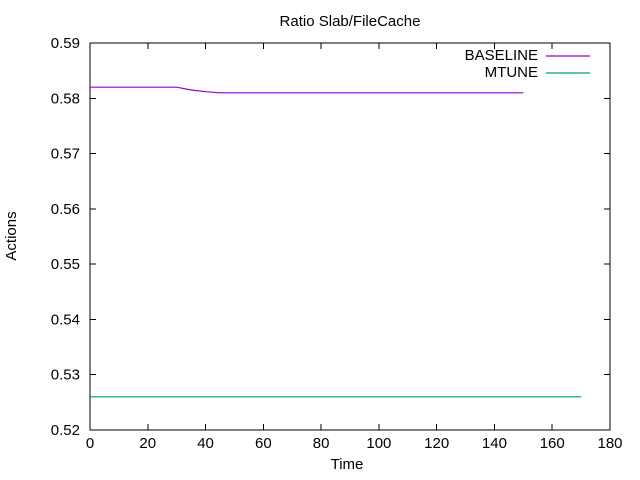  I want to click on x-tick-label: 20, so click(147, 443).